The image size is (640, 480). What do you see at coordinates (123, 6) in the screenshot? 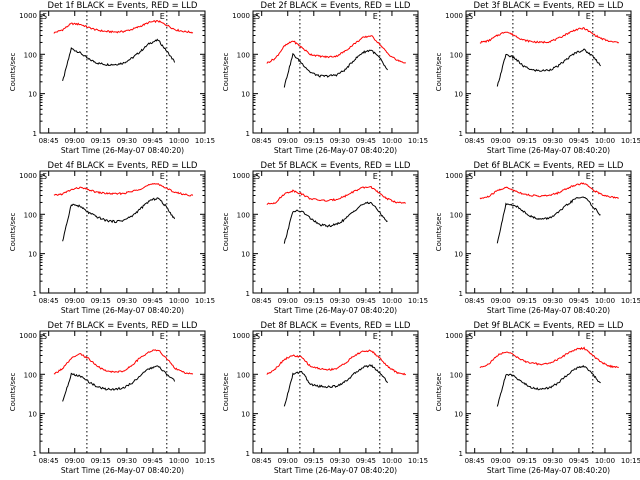
I see `panel-title: Det 1f BLACK = Events, RED = LLD` at bounding box center [123, 6].